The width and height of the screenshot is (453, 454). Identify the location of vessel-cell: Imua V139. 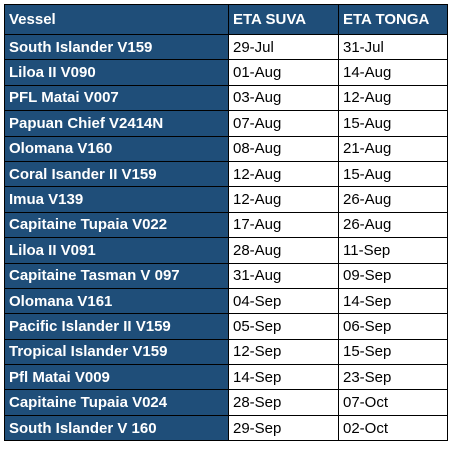
(116, 199).